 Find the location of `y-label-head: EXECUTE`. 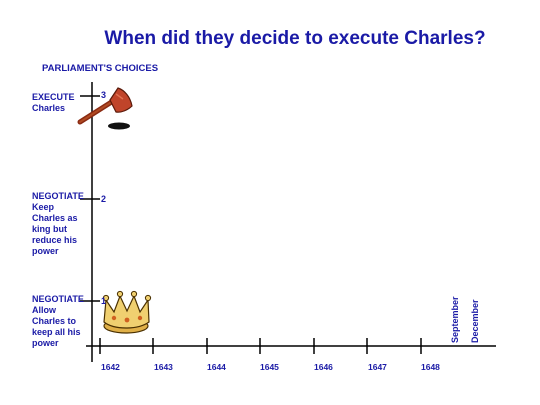

y-label-head: EXECUTE is located at coordinates (53, 97).